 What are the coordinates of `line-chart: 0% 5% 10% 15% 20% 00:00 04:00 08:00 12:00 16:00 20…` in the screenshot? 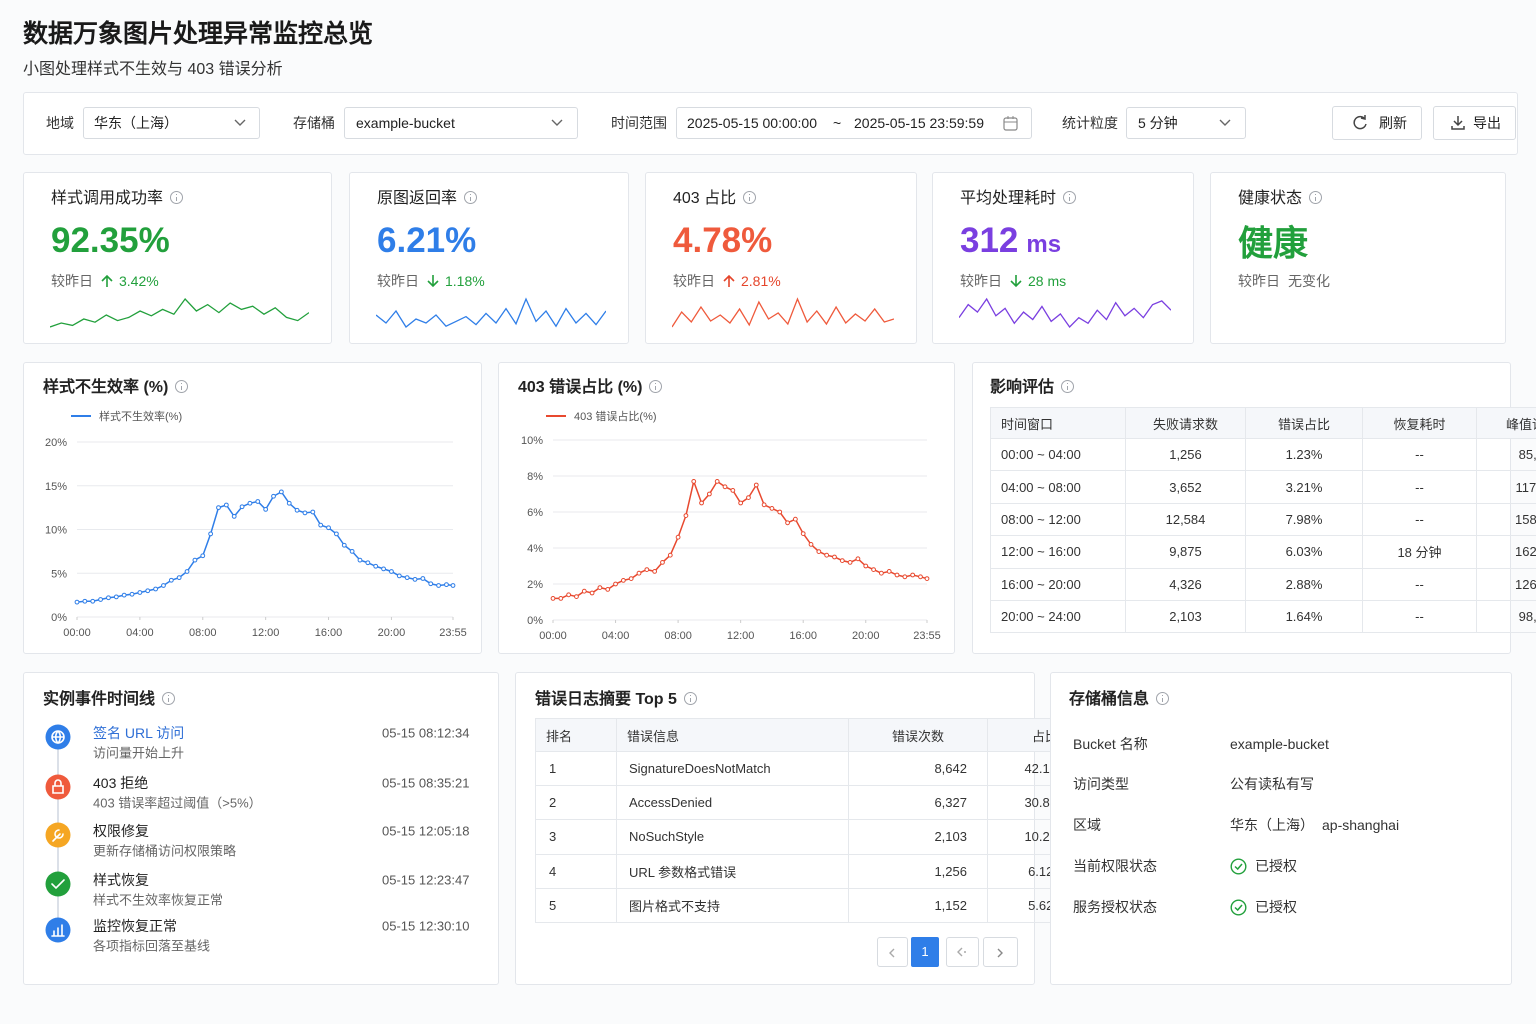 It's located at (256, 524).